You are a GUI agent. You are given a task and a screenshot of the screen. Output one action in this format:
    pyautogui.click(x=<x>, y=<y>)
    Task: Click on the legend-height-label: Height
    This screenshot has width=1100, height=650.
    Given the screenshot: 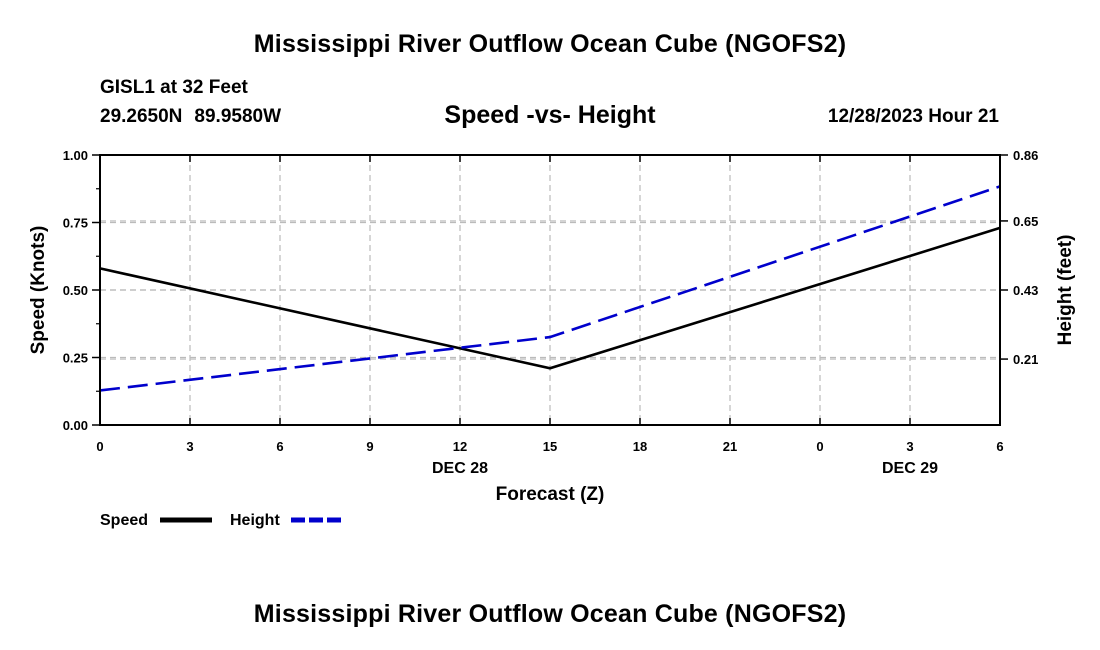 What is the action you would take?
    pyautogui.click(x=255, y=520)
    